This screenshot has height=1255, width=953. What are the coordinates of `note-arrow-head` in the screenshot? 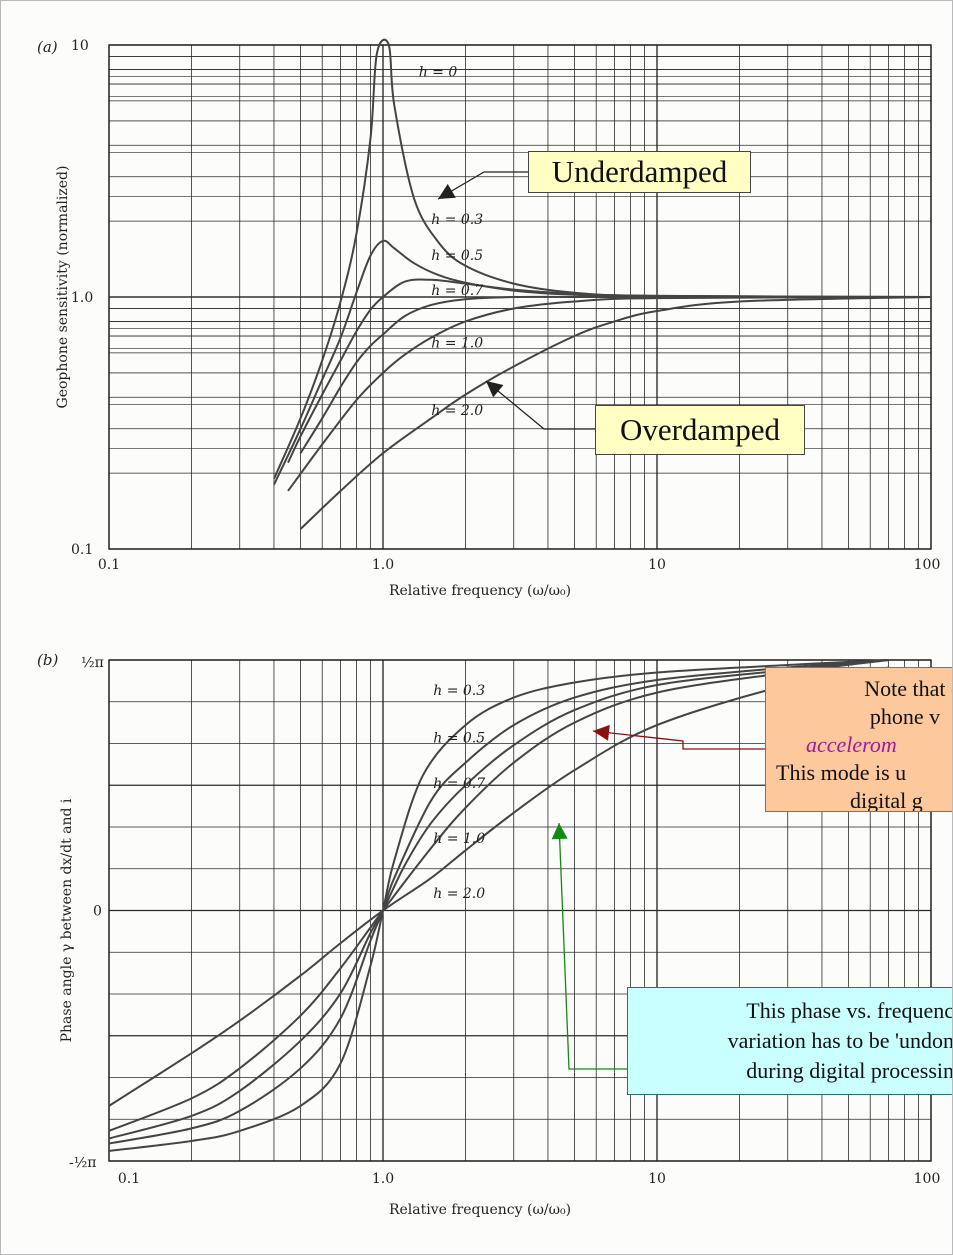 It's located at (601, 732).